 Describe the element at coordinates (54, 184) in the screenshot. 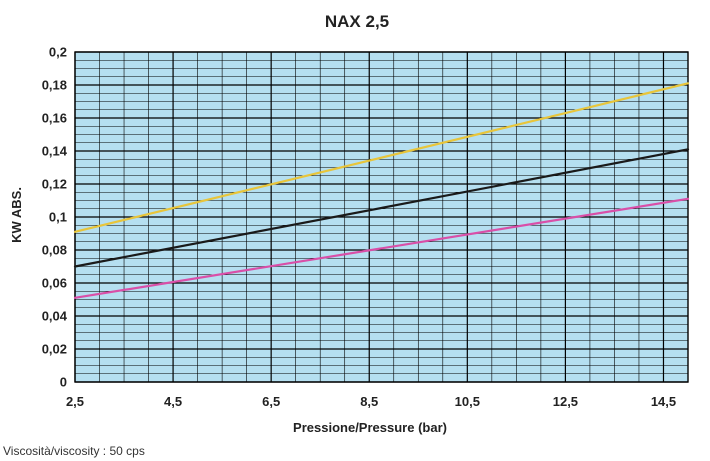

I see `y-tick-label: 0,12` at that location.